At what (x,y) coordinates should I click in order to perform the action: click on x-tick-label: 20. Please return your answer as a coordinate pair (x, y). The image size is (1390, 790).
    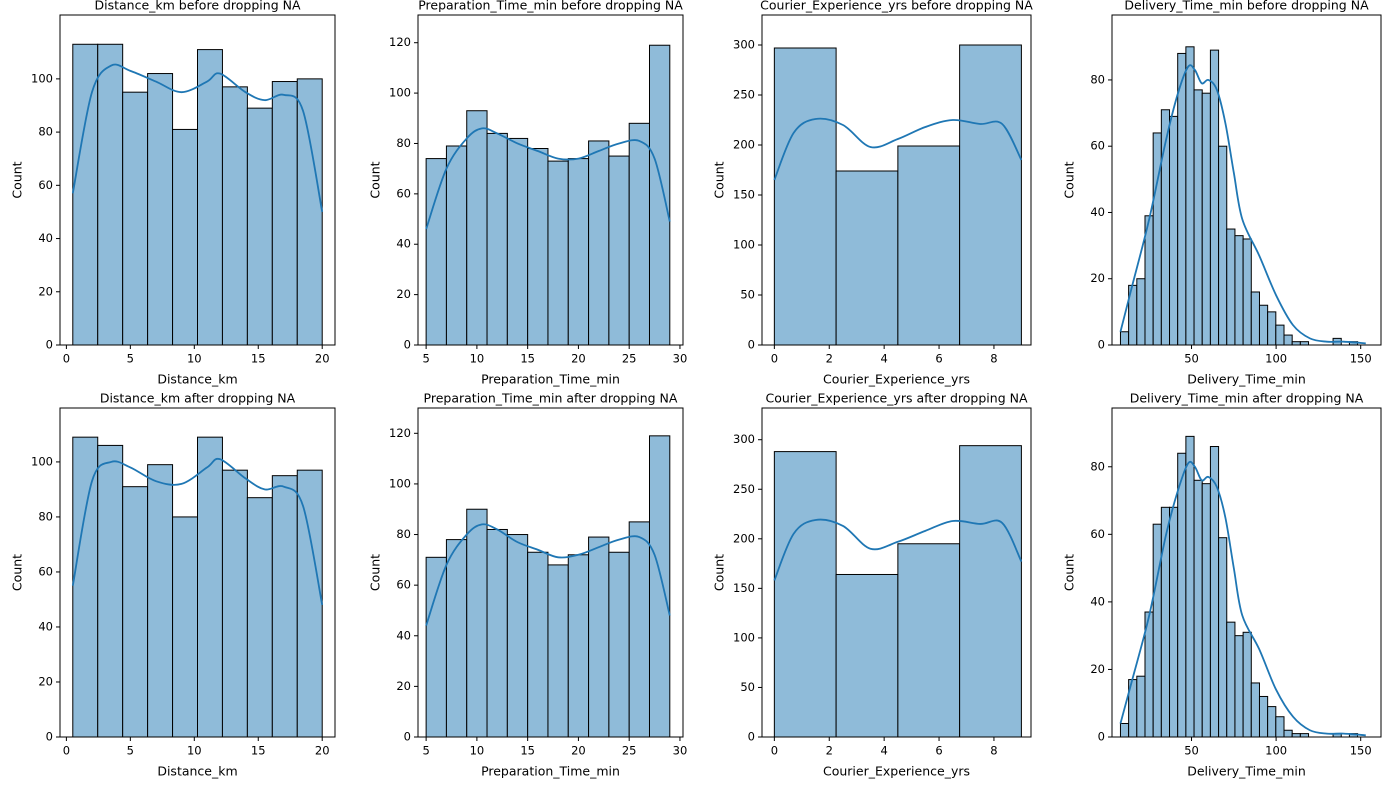
    Looking at the image, I should click on (578, 359).